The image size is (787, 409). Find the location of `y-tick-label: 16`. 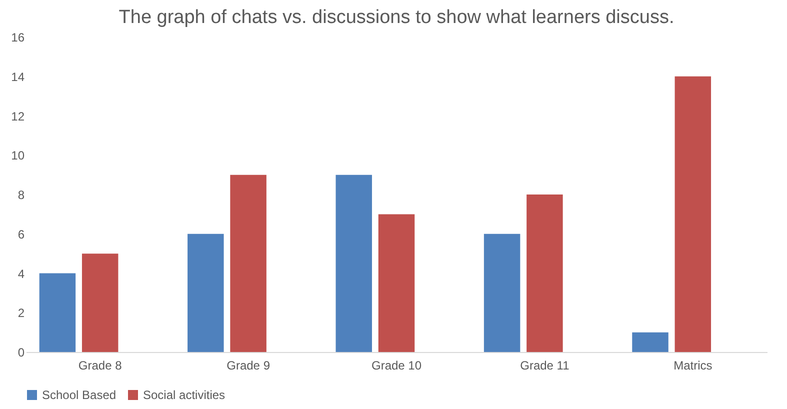

y-tick-label: 16 is located at coordinates (18, 37).